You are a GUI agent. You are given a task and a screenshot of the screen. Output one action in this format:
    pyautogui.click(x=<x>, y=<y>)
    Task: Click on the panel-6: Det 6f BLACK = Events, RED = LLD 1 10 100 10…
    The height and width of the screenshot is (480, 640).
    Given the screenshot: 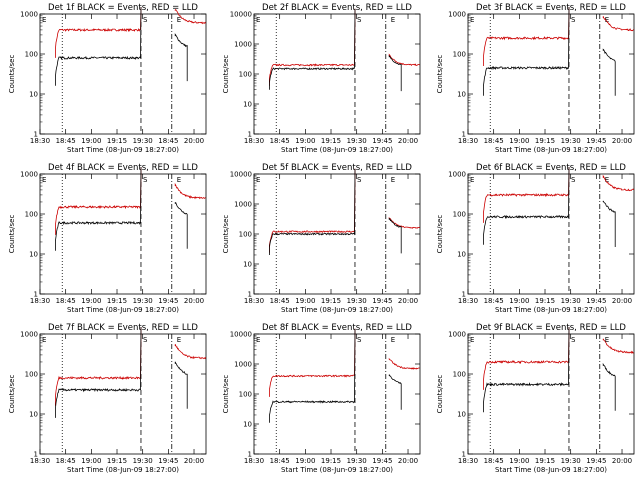 What is the action you would take?
    pyautogui.click(x=535, y=238)
    